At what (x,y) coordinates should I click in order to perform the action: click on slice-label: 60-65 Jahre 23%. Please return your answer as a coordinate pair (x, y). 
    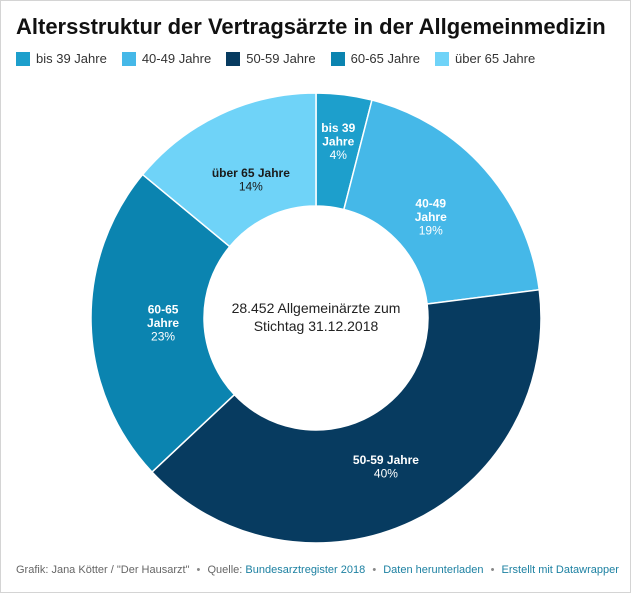
    Looking at the image, I should click on (163, 322).